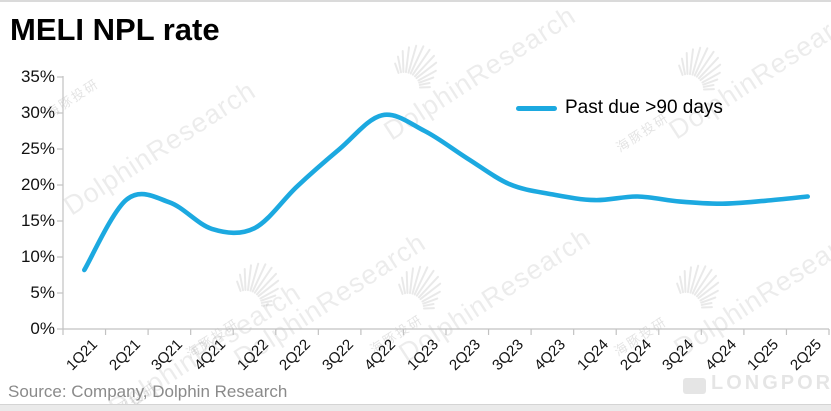  I want to click on longport-watermark: LONGPORT, so click(771, 383).